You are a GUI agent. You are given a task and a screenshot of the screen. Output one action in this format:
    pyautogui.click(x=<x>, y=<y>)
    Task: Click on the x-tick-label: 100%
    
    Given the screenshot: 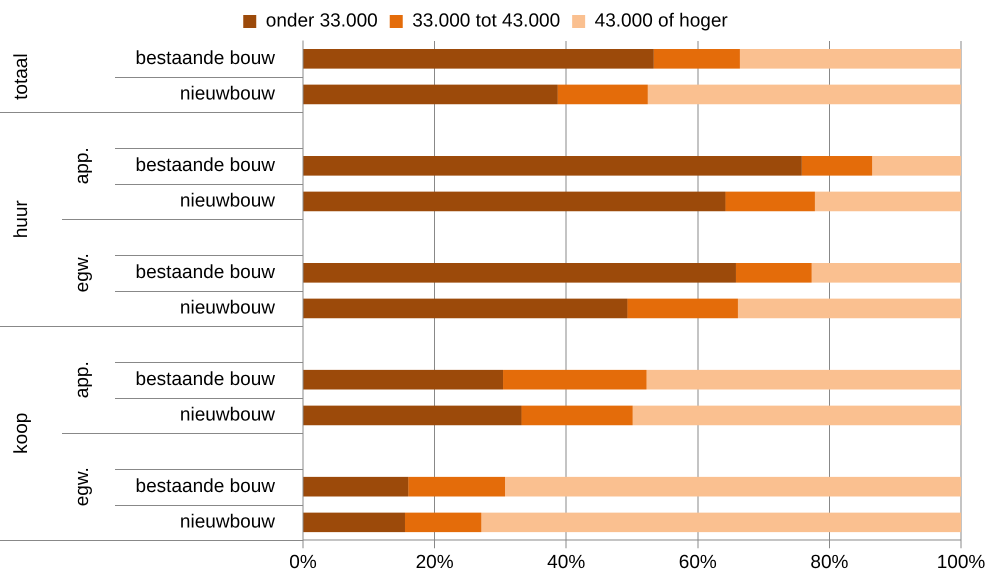 What is the action you would take?
    pyautogui.click(x=961, y=562)
    